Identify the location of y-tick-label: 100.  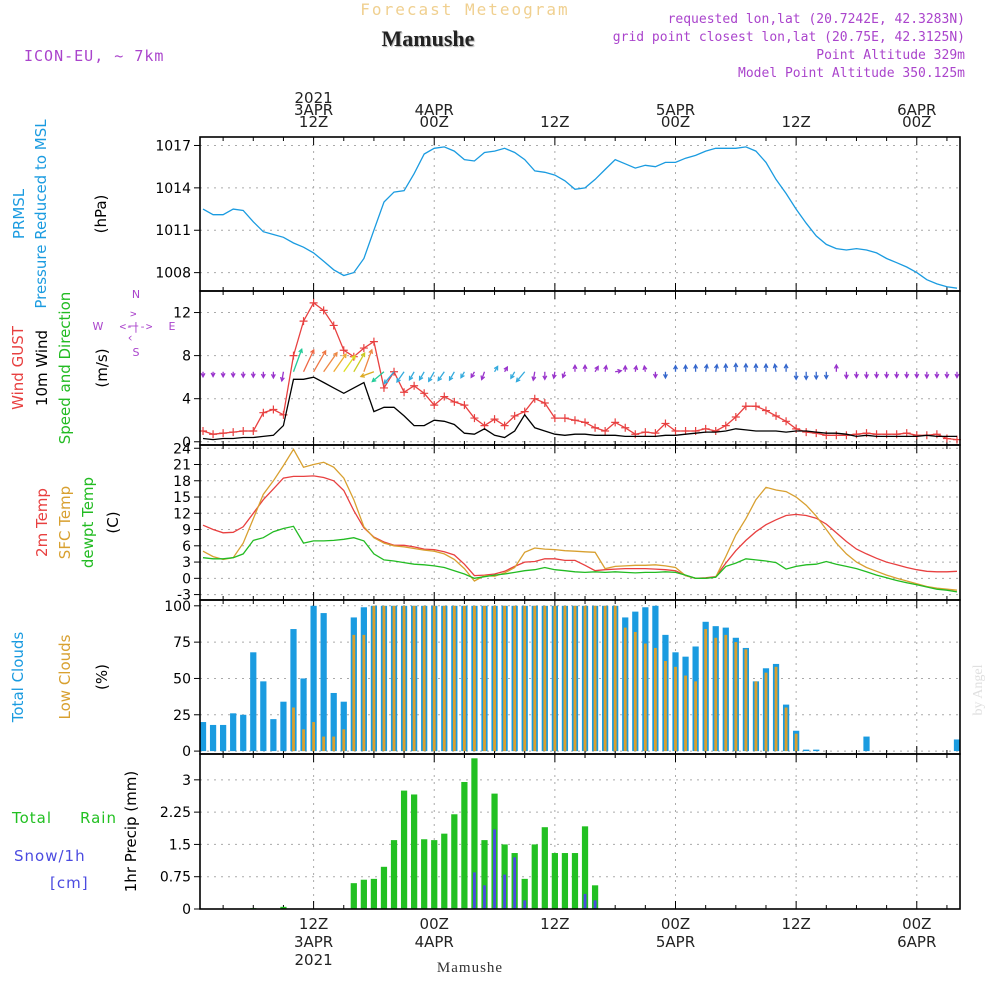
(177, 607).